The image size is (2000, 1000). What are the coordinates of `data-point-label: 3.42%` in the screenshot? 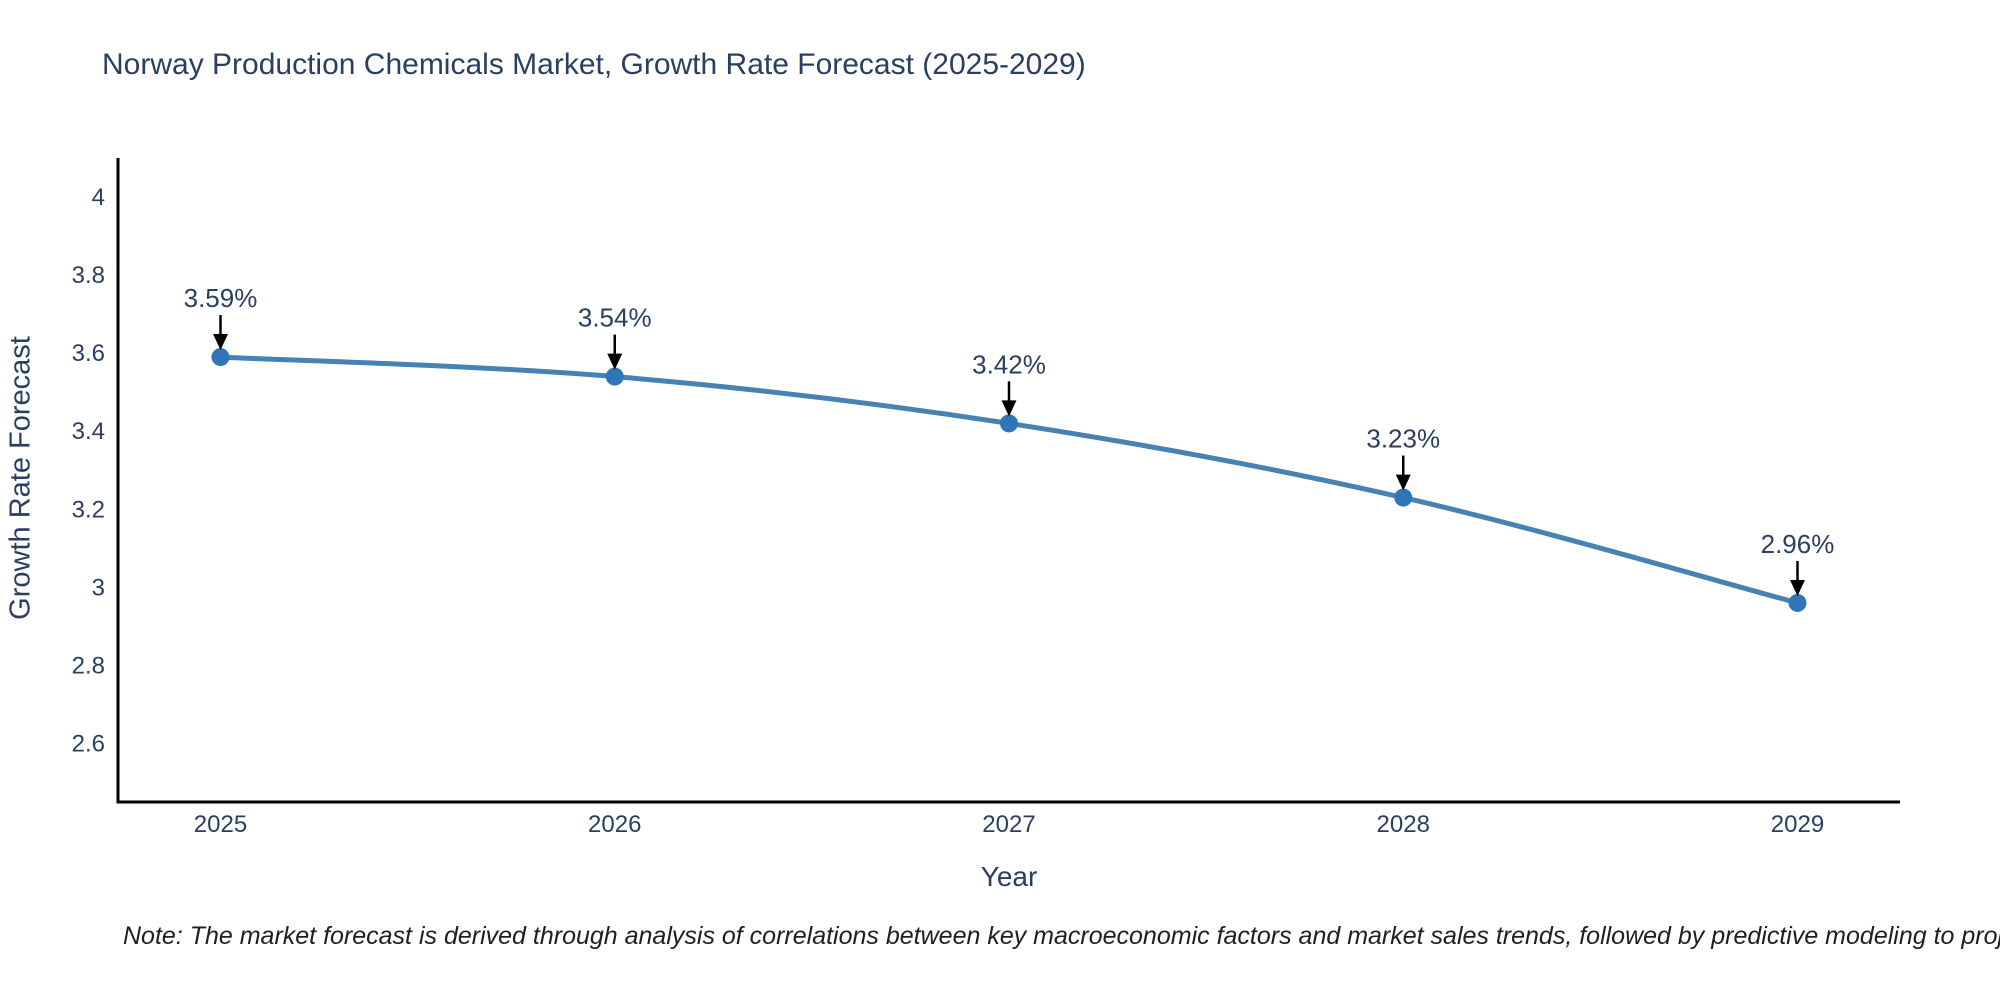 It's located at (1009, 364).